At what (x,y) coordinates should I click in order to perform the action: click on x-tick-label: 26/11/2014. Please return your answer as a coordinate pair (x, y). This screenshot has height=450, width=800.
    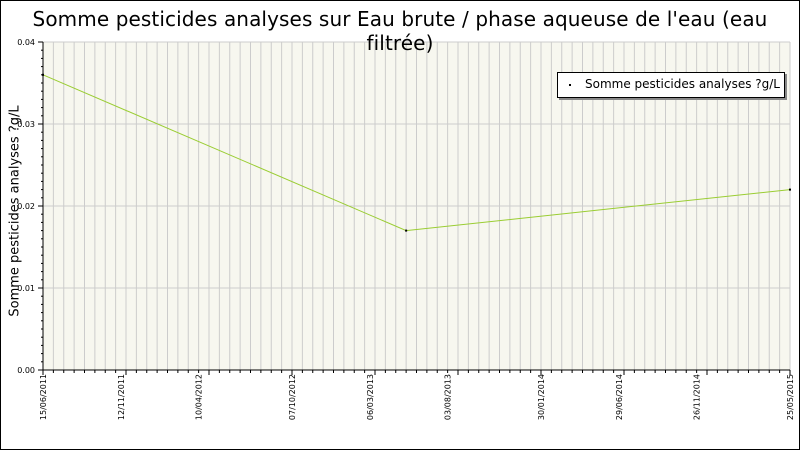
    Looking at the image, I should click on (697, 397).